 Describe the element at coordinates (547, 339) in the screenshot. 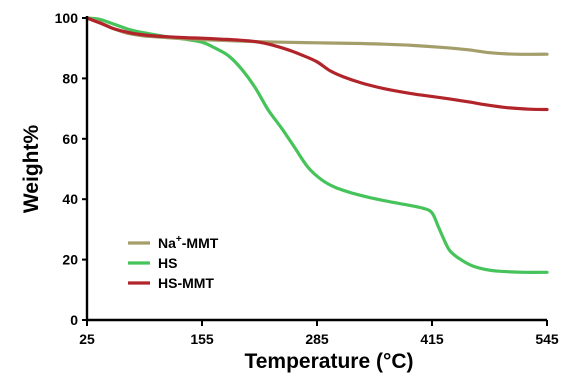

I see `x-tick-label: 545` at that location.